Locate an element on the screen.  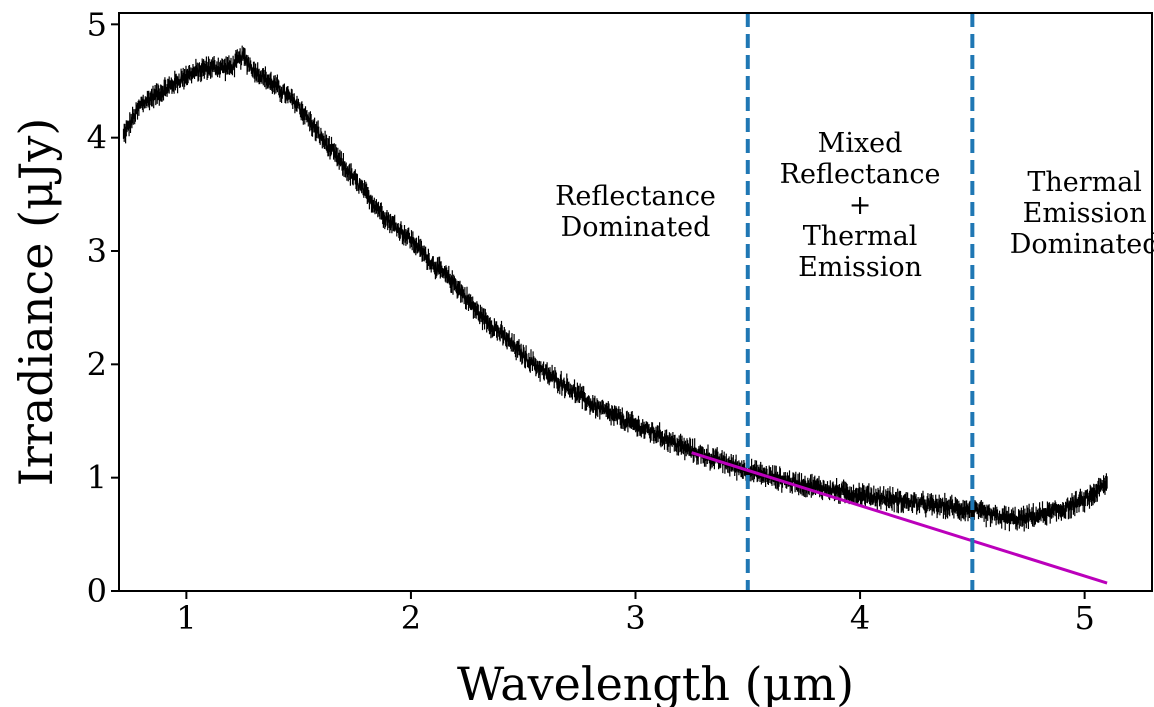
x-tick-label: 3 is located at coordinates (635, 618).